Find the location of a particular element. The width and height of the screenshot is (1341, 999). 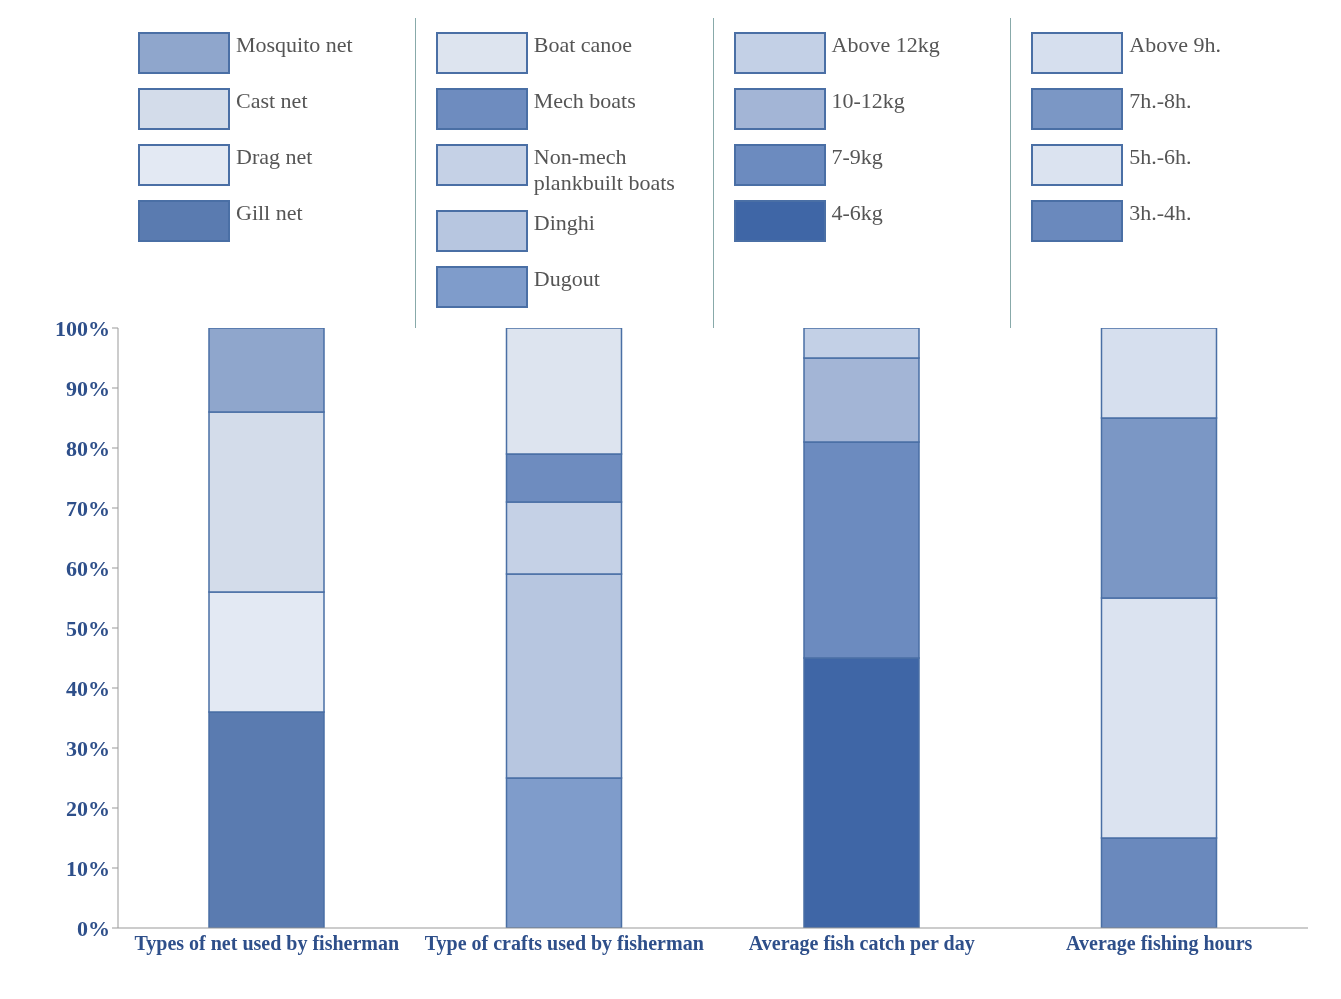

legend-label: Mech boats is located at coordinates (584, 101).